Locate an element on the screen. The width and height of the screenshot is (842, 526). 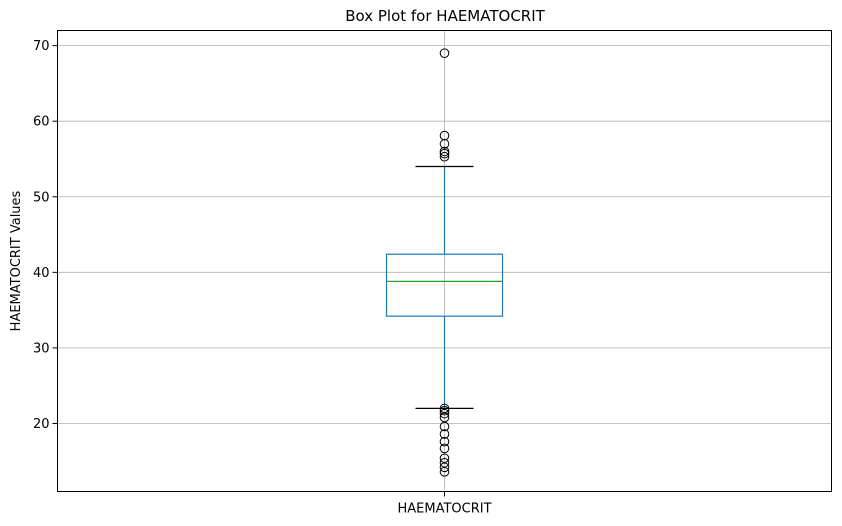
y-tick-label: 70 is located at coordinates (41, 46).